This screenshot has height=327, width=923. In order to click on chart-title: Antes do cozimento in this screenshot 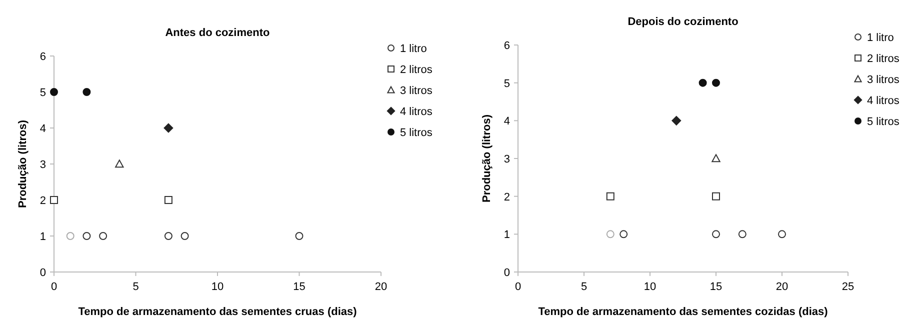, I will do `click(217, 33)`.